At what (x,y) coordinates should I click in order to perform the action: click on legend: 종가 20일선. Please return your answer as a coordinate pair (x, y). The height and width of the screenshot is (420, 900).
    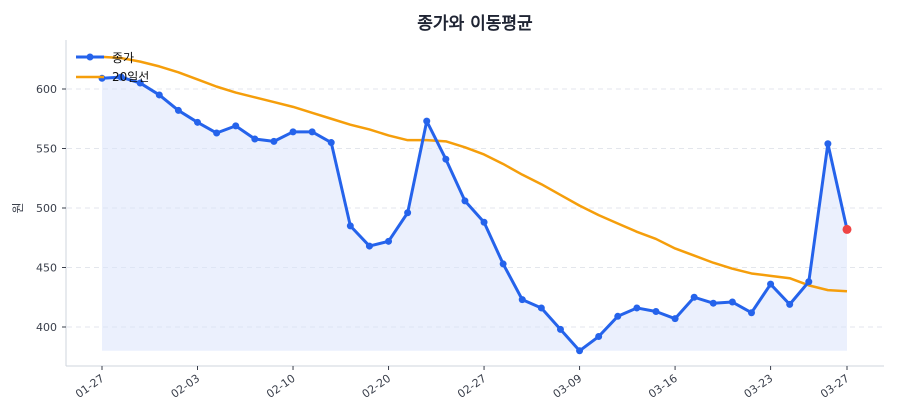
    Looking at the image, I should click on (112, 67).